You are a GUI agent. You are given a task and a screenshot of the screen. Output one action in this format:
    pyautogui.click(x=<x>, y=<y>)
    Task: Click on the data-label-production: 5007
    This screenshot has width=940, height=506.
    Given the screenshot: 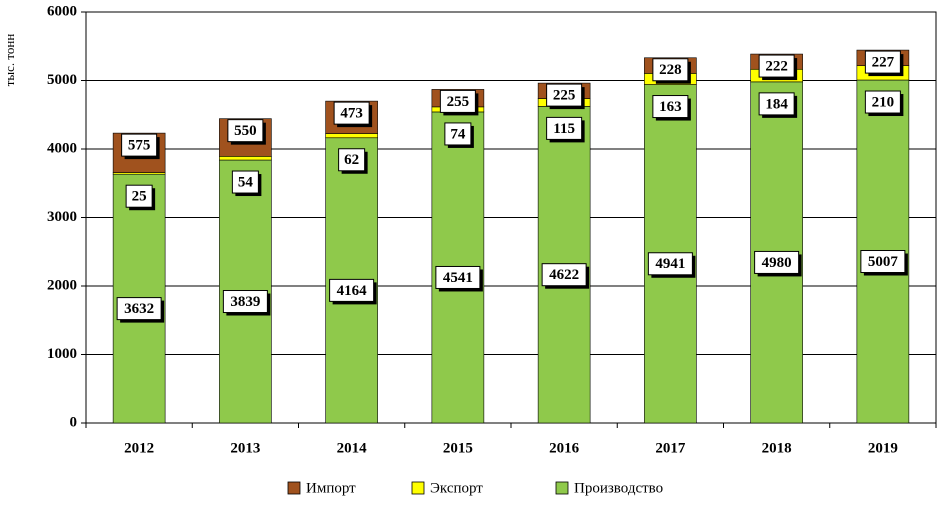 What is the action you would take?
    pyautogui.click(x=883, y=262)
    